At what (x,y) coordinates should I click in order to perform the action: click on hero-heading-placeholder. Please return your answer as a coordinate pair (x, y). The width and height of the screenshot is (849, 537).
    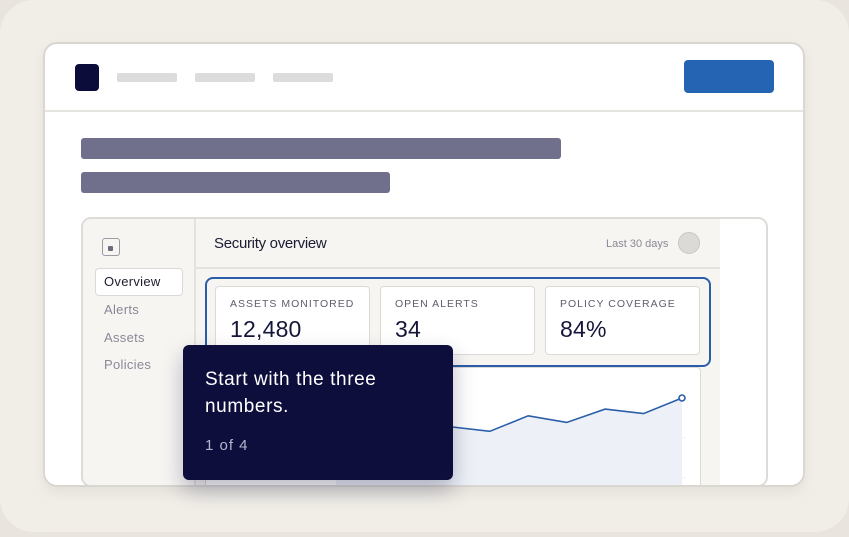
    Looking at the image, I should click on (321, 148).